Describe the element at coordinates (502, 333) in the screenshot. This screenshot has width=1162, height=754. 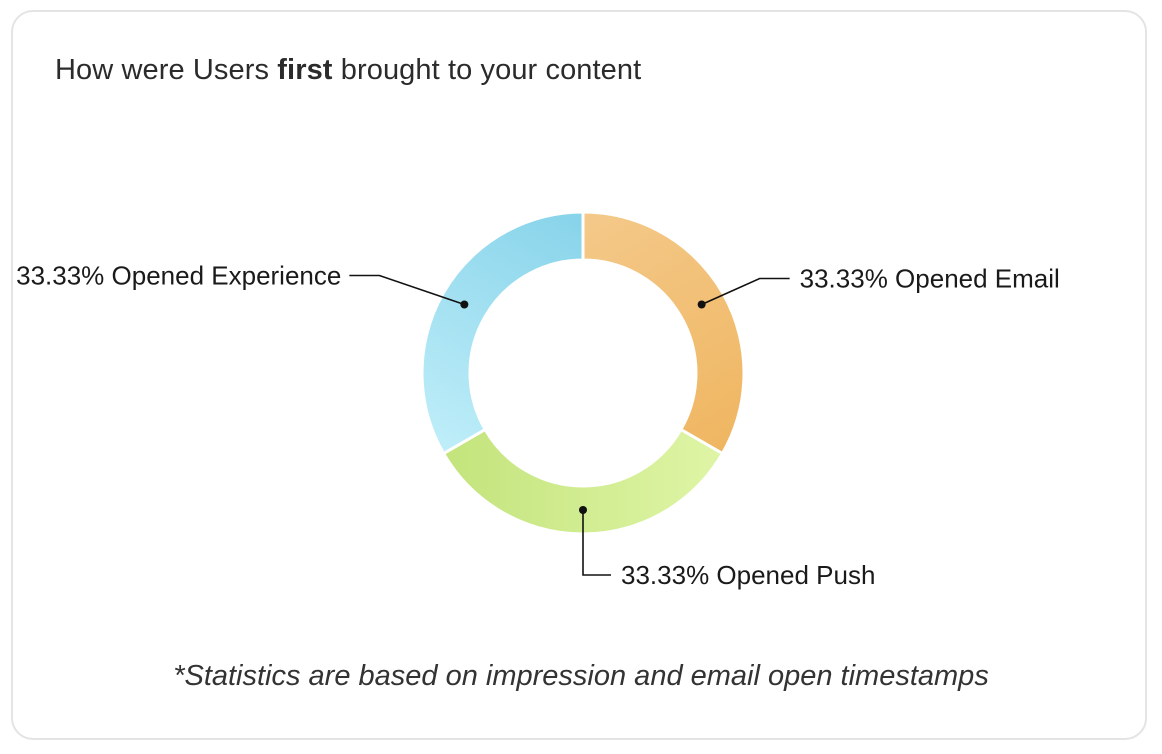
I see `slice-opened-experience` at that location.